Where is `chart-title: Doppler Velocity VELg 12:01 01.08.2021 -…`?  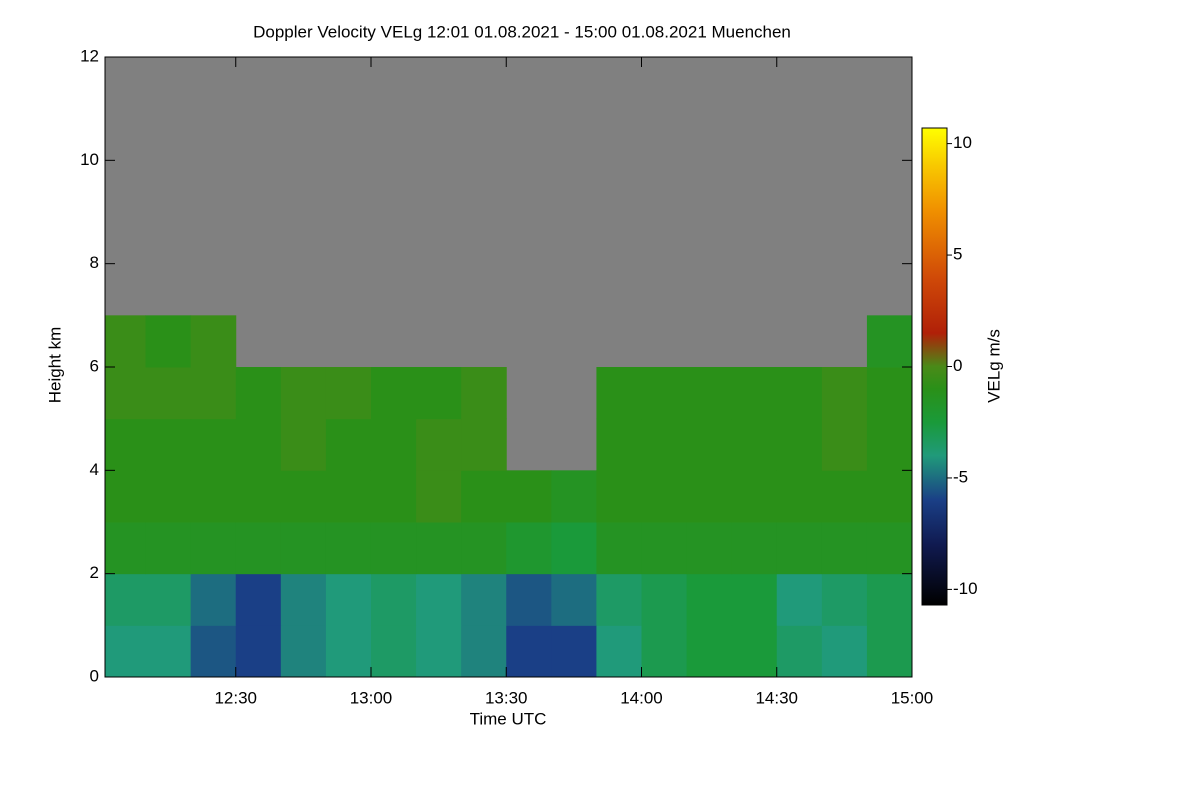
chart-title: Doppler Velocity VELg 12:01 01.08.2021 -… is located at coordinates (522, 31).